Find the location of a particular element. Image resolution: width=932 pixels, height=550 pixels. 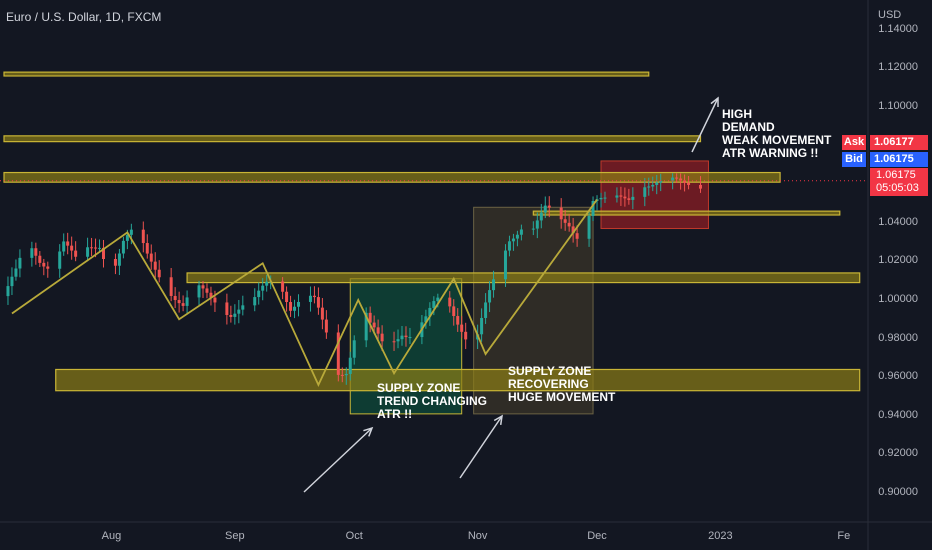

x-tick-label: 2023 is located at coordinates (720, 536).